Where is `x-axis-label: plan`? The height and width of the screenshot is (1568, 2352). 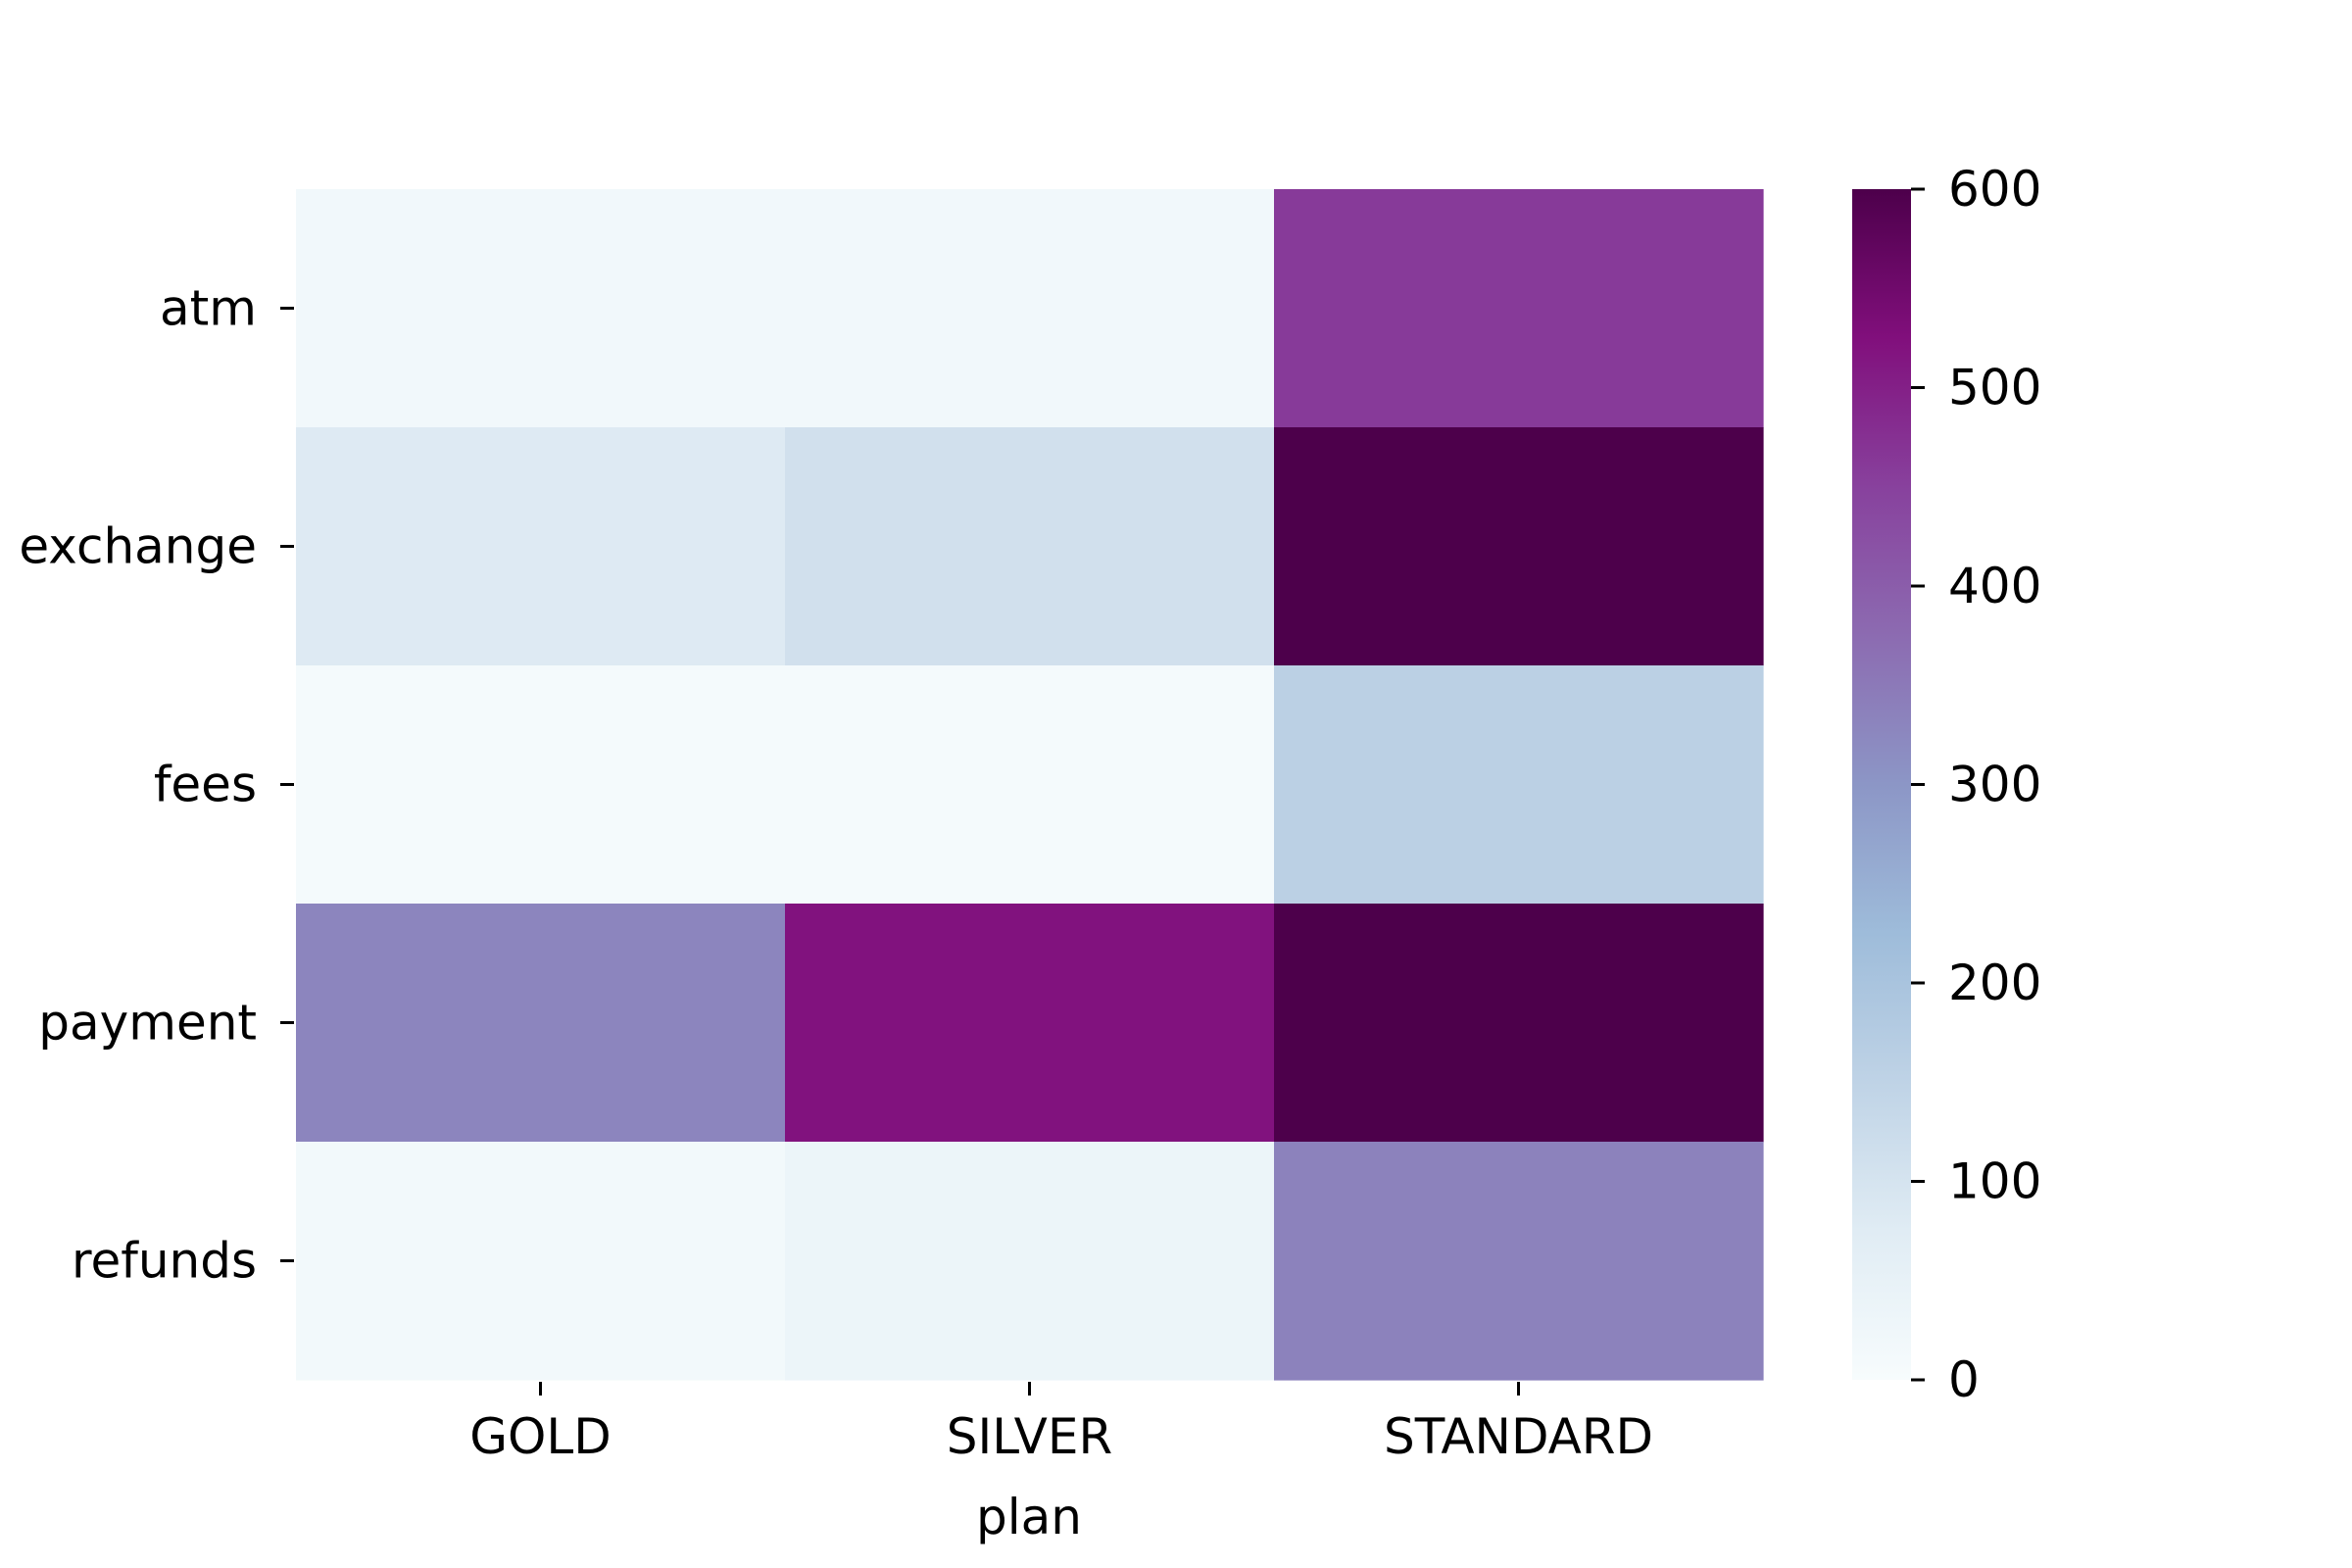 x-axis-label: plan is located at coordinates (1029, 1517).